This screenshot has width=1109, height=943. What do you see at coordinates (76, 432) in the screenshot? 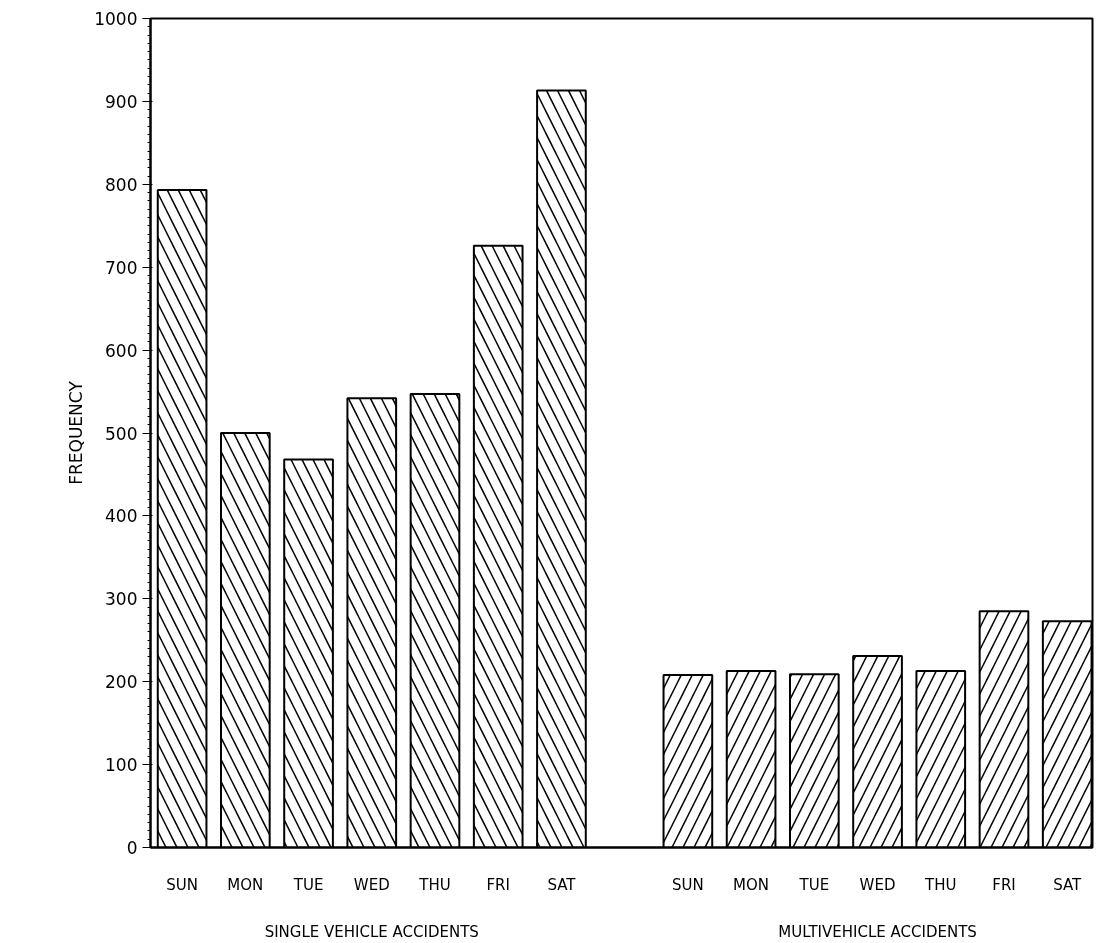
I see `y-axis-title: FREQUENCY` at bounding box center [76, 432].